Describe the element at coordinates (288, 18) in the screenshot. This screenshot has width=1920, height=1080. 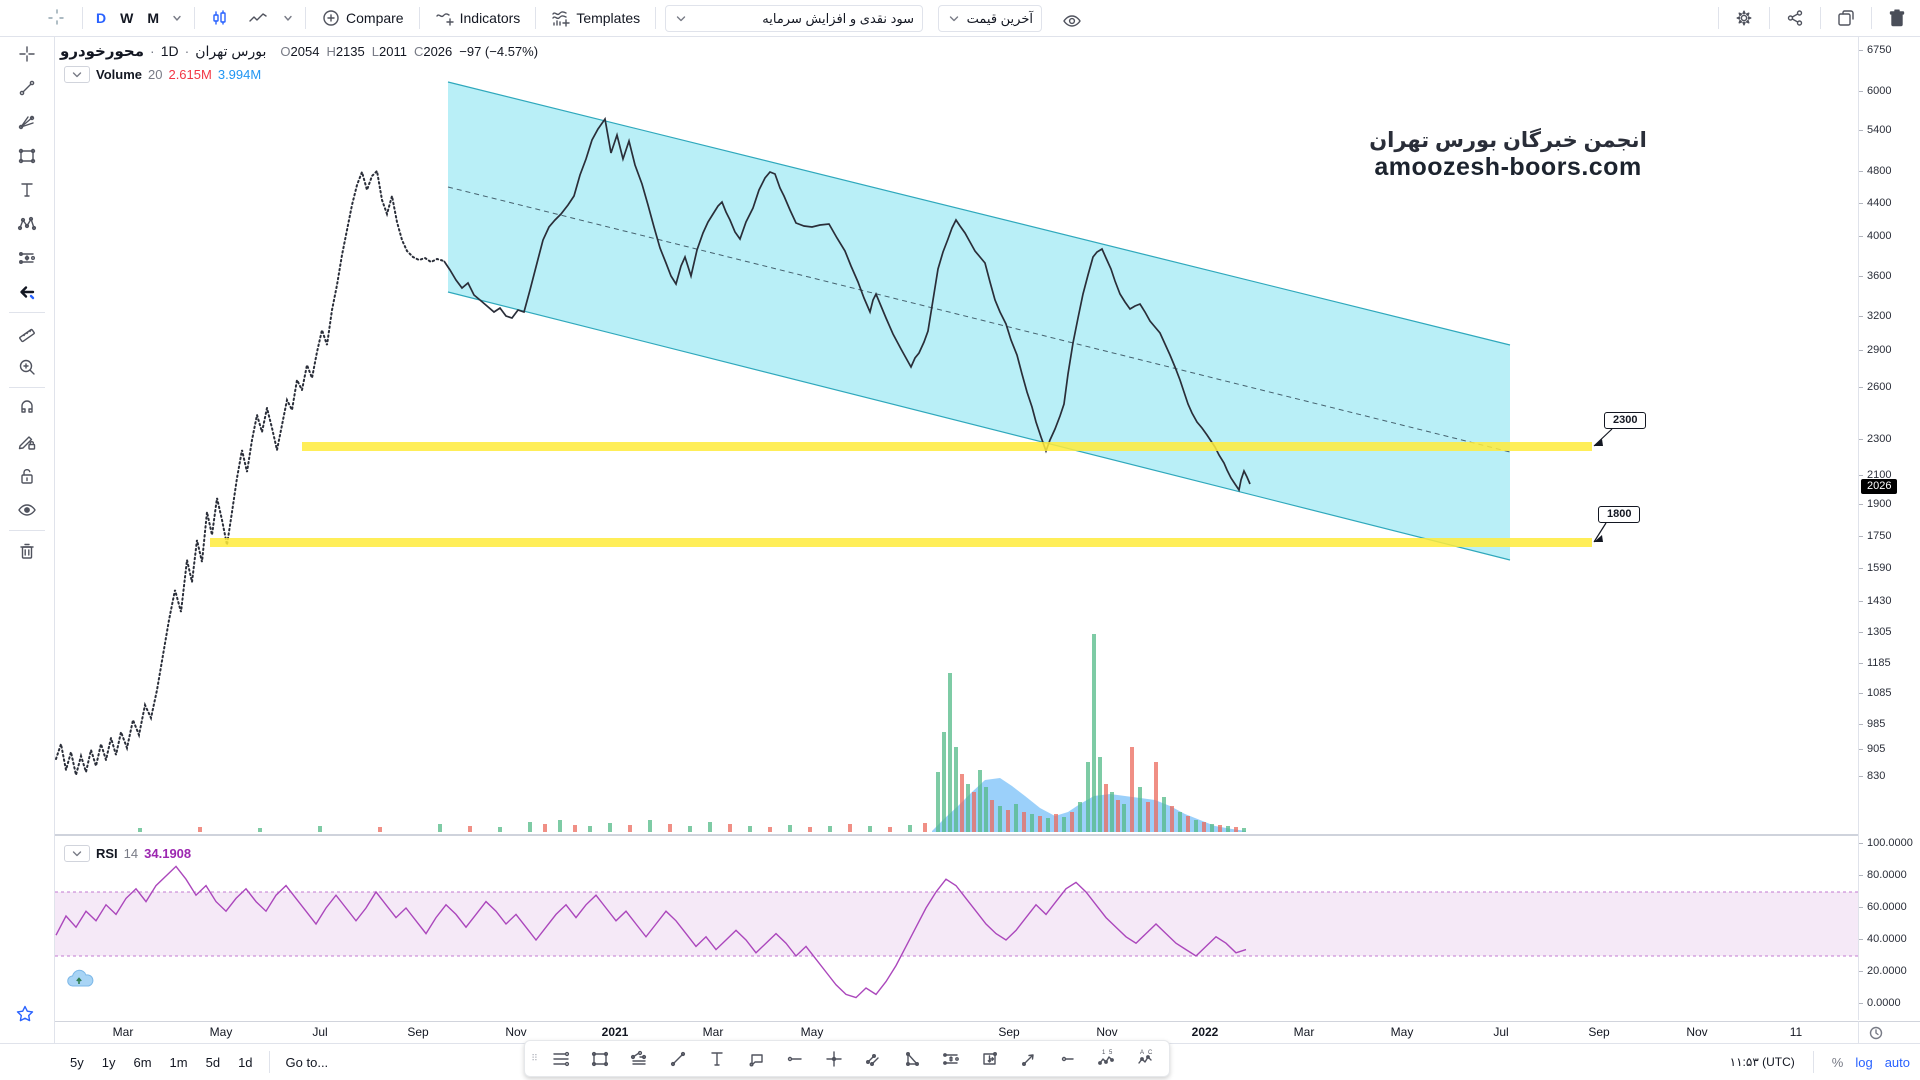
I see `style-chevron-icon` at that location.